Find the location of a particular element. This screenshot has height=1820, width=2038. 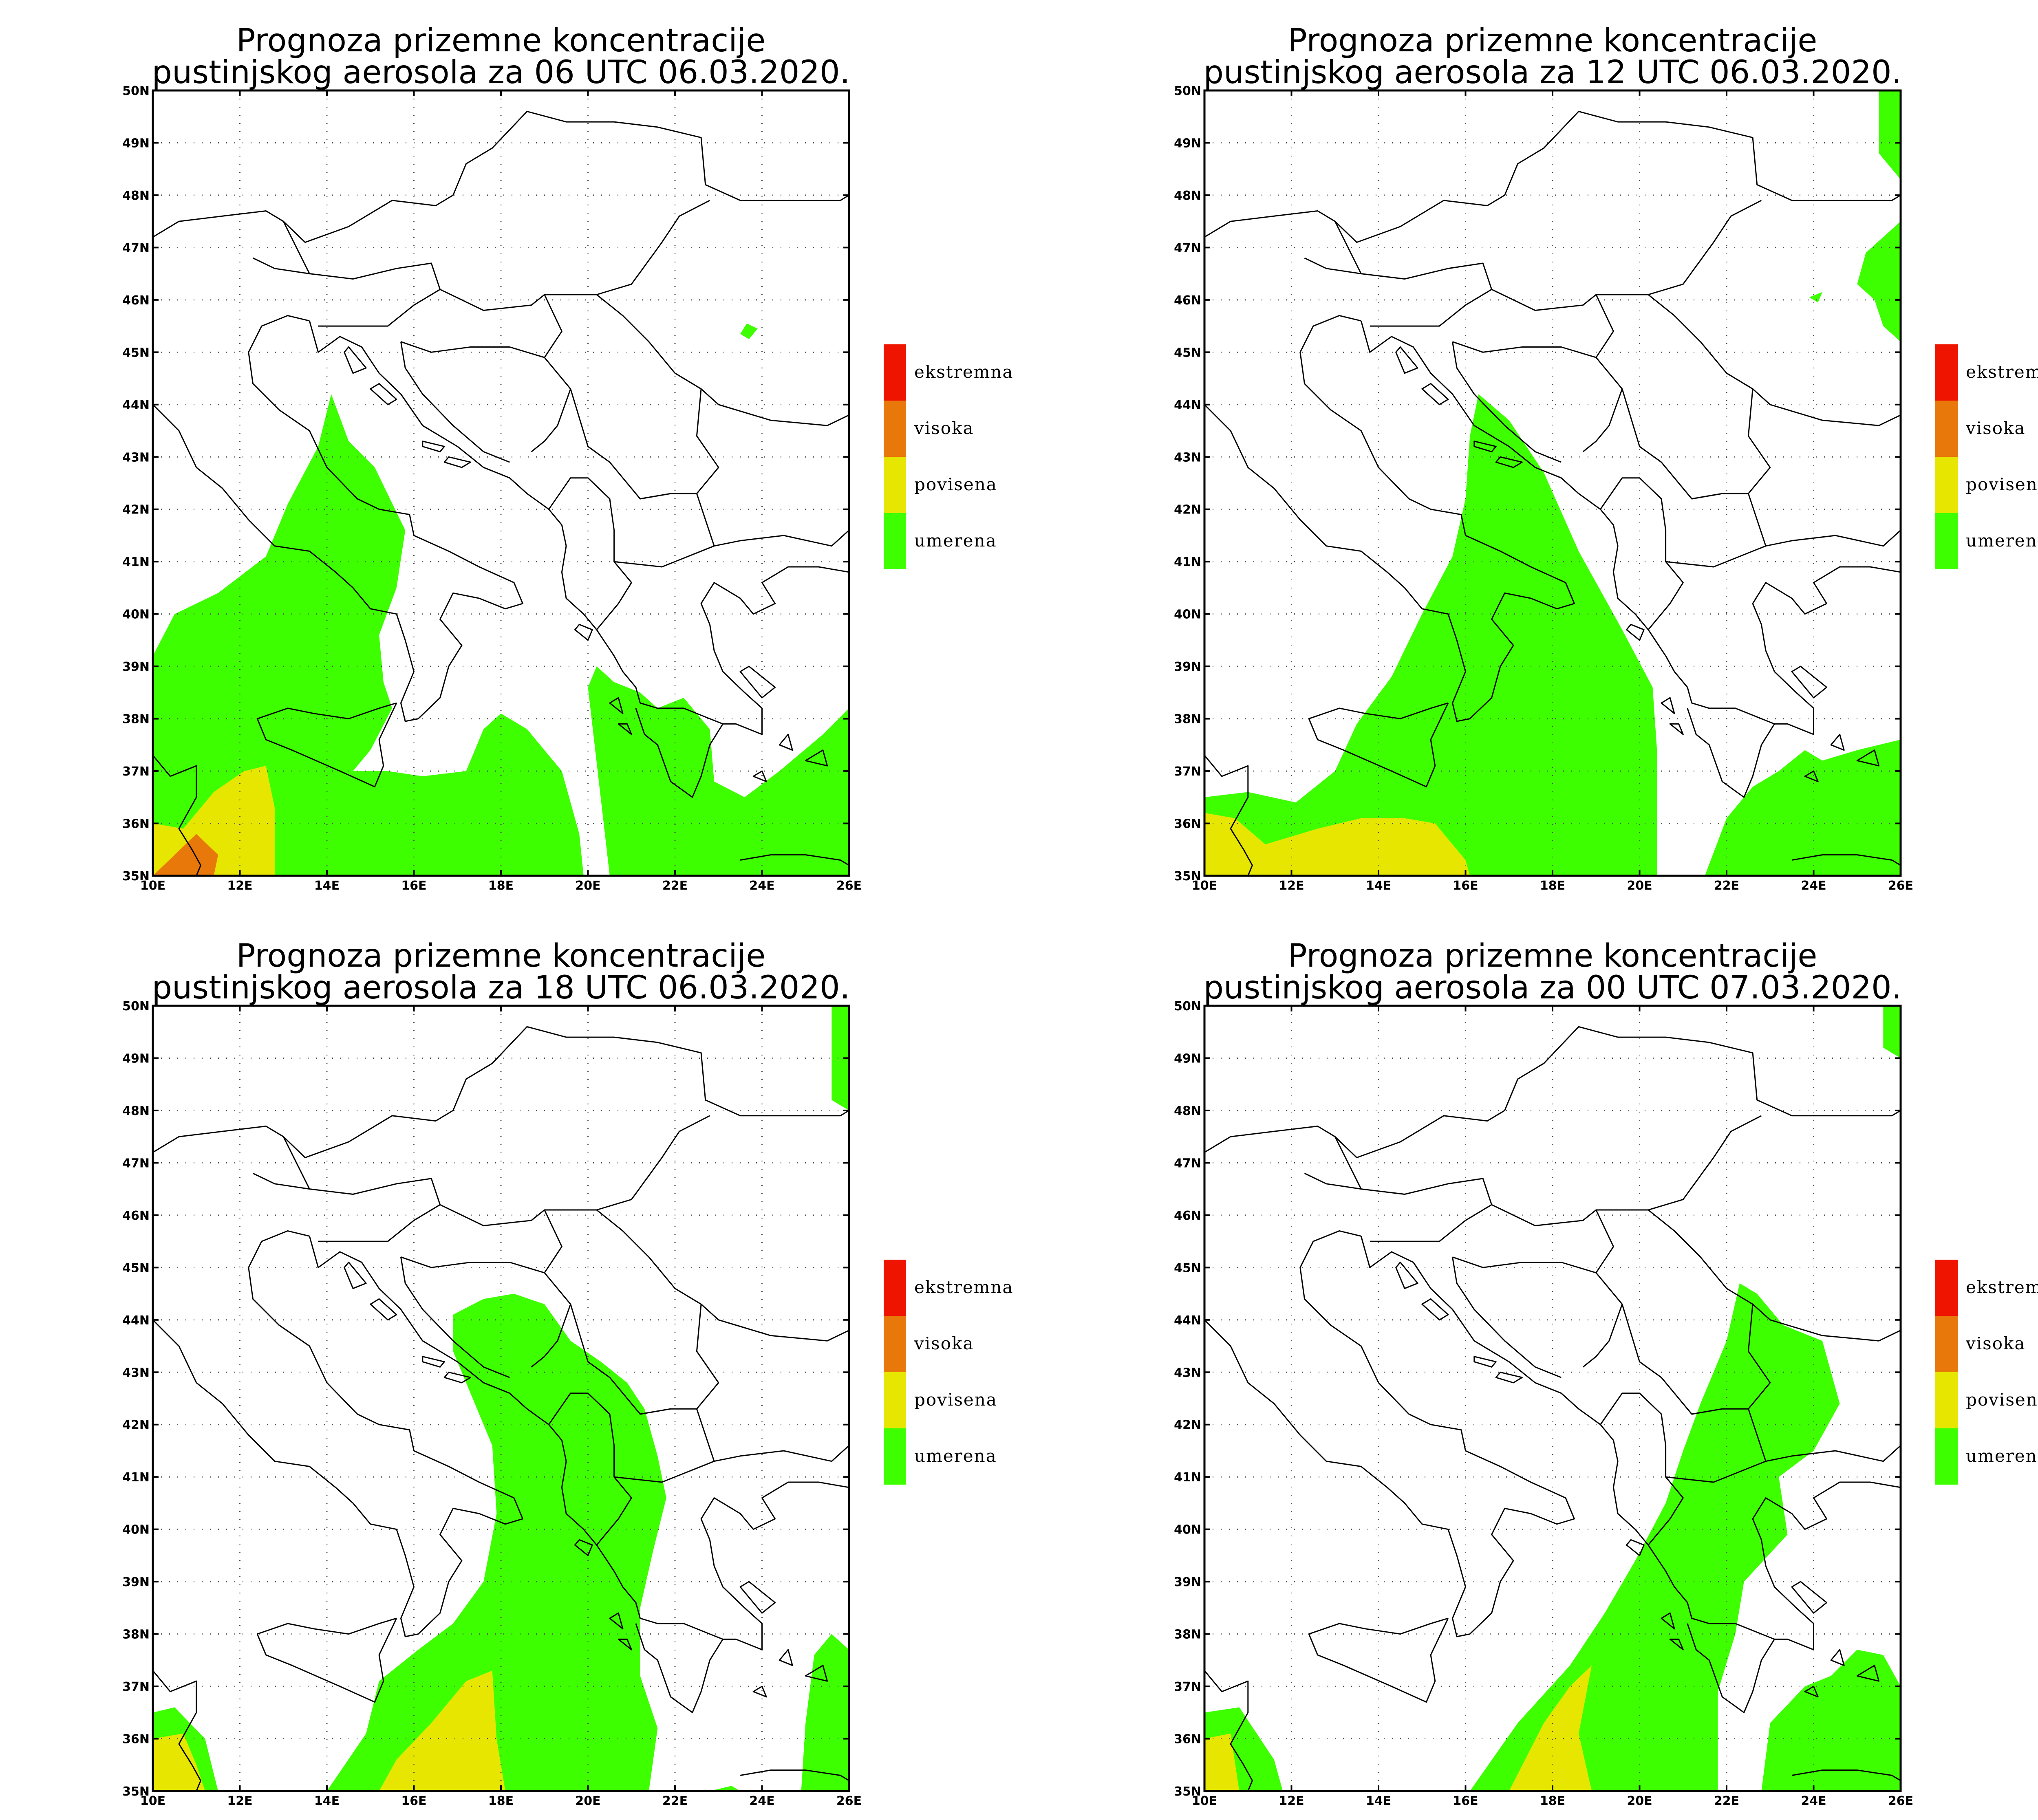

legend-label-visoka: visoka is located at coordinates (944, 428).